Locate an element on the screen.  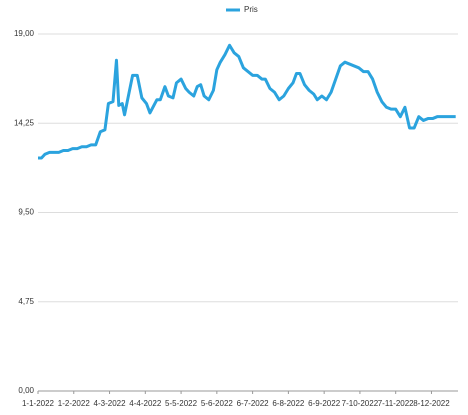
x-tick-label: 1-1-2022 is located at coordinates (38, 403).